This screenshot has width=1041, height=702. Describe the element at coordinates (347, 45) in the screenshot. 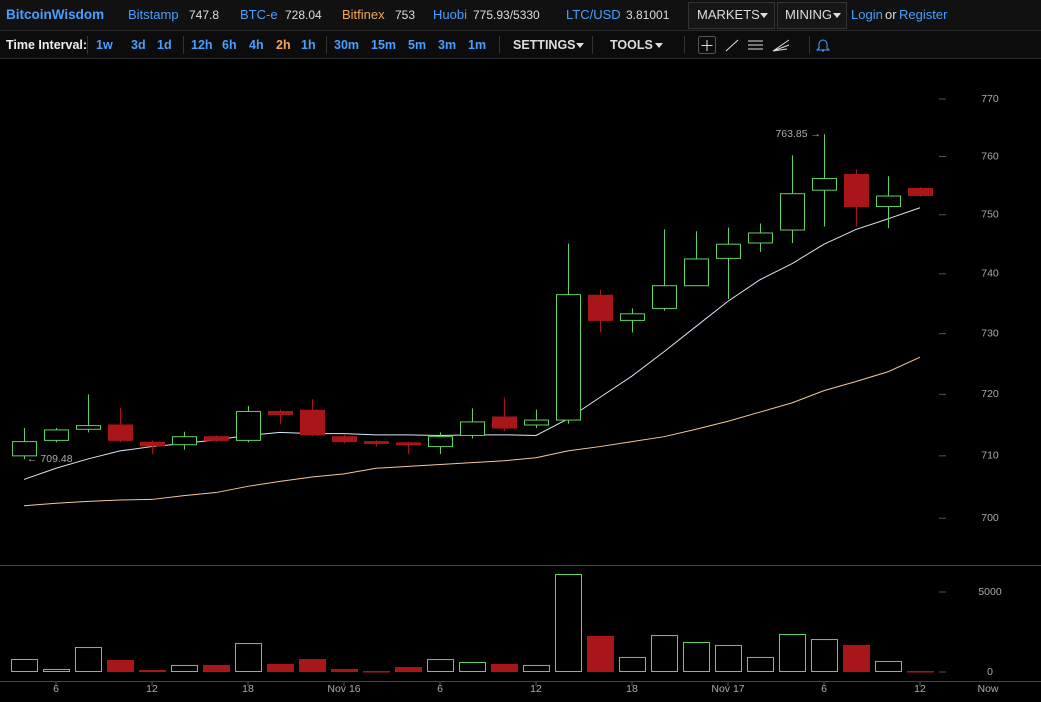

I see `interval-option: 30m` at that location.